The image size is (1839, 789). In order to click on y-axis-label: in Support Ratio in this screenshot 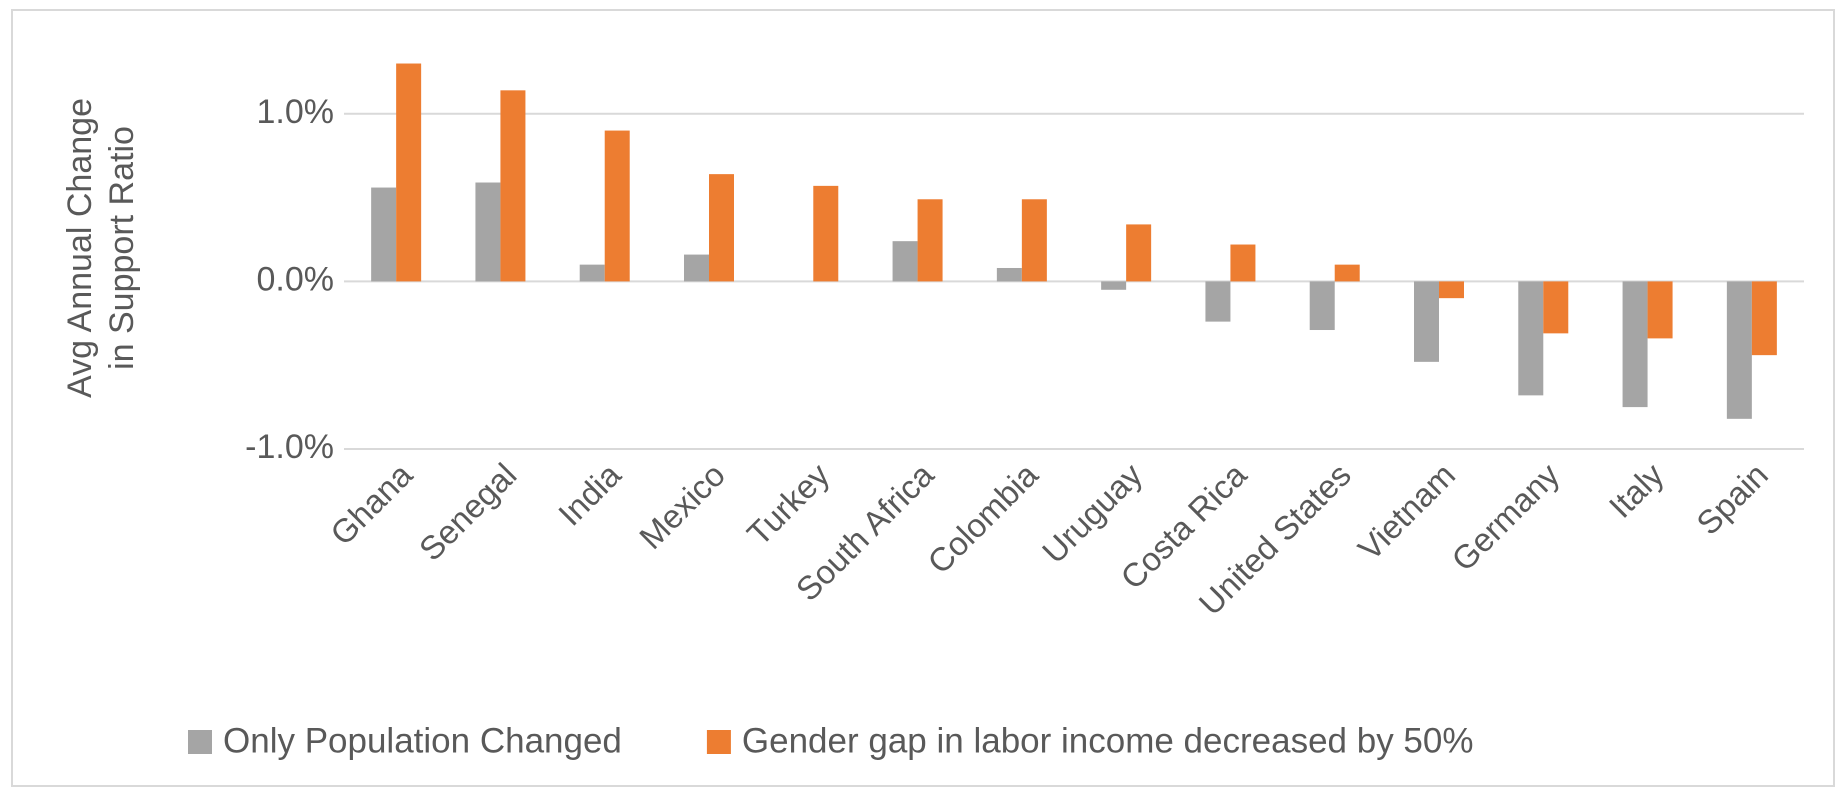, I will do `click(122, 248)`.